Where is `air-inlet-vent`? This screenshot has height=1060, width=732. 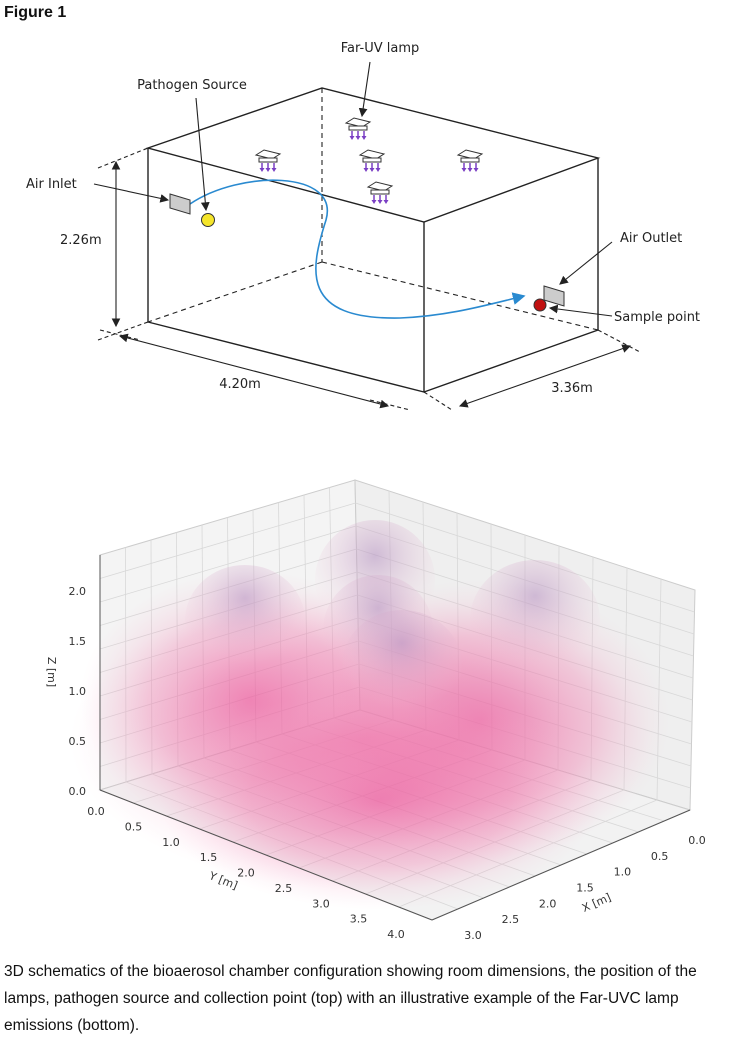
air-inlet-vent is located at coordinates (180, 204).